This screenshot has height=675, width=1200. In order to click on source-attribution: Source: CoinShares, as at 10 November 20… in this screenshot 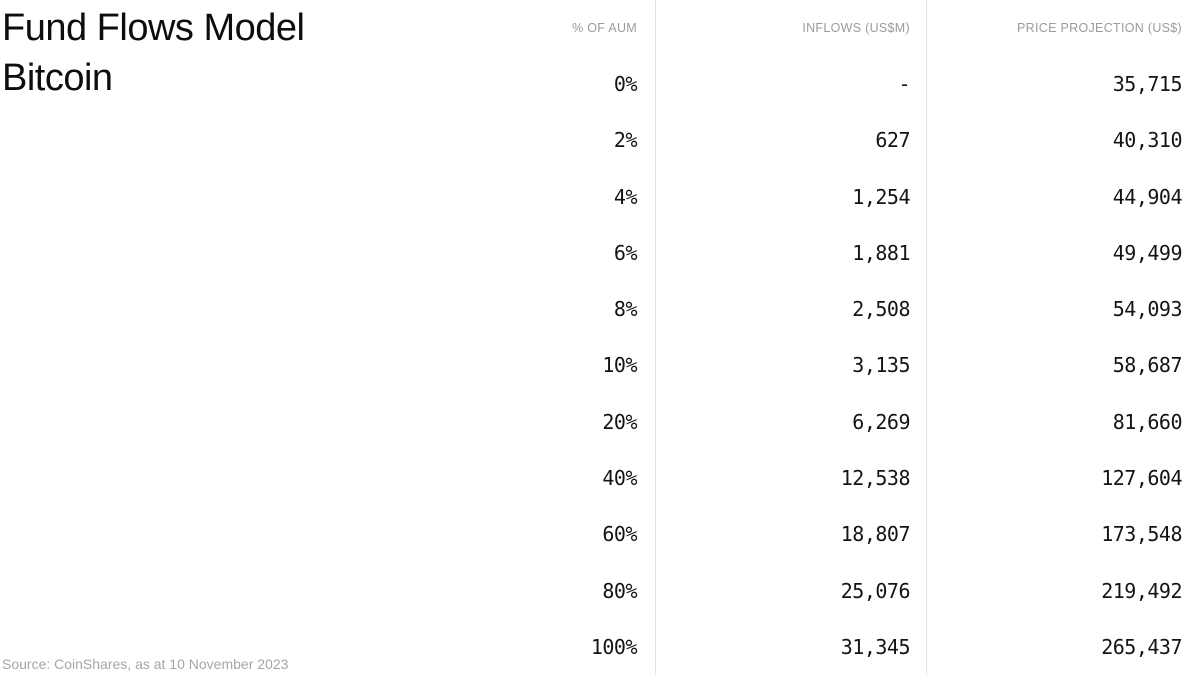, I will do `click(145, 664)`.